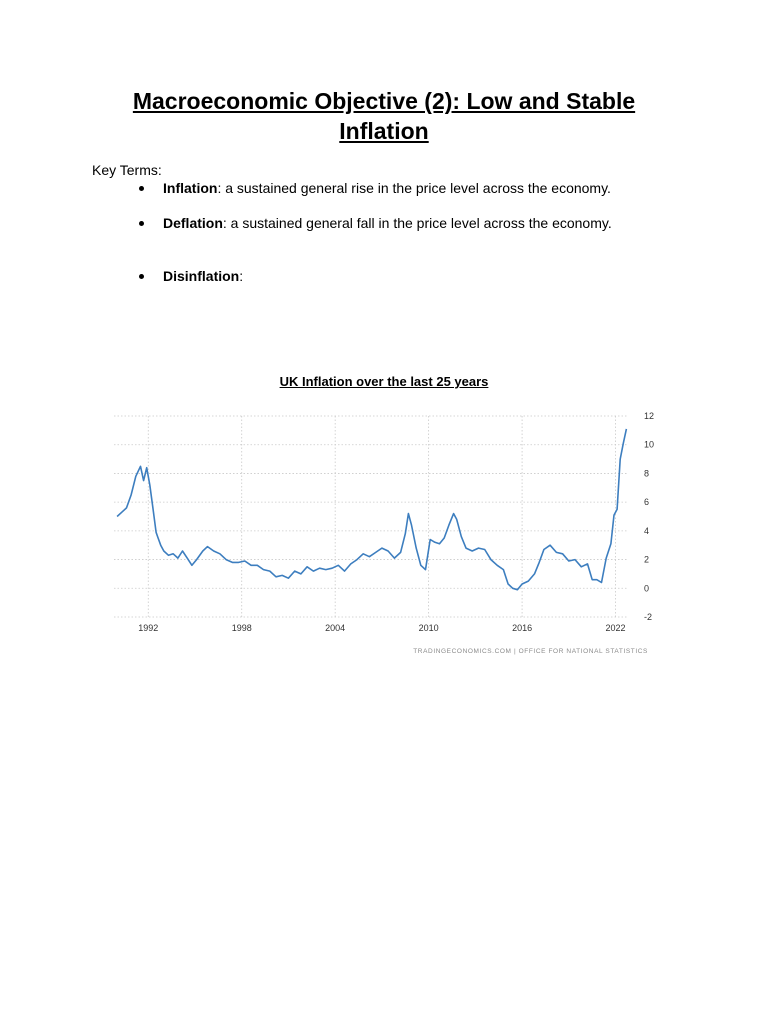 This screenshot has width=768, height=1024. Describe the element at coordinates (381, 628) in the screenshot. I see `chart-x-ticks: 1992 1998 2004 2010 2016 2022` at that location.